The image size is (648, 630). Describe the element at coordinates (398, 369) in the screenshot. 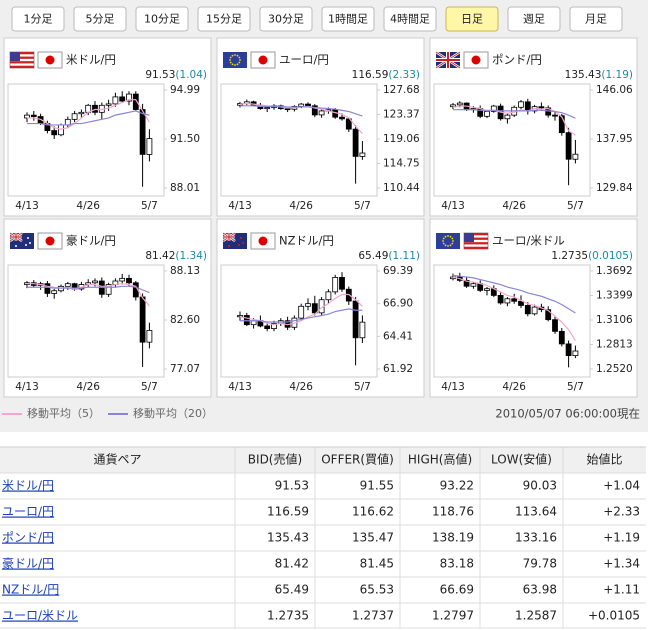

I see `y-tick-label: 61.92` at that location.